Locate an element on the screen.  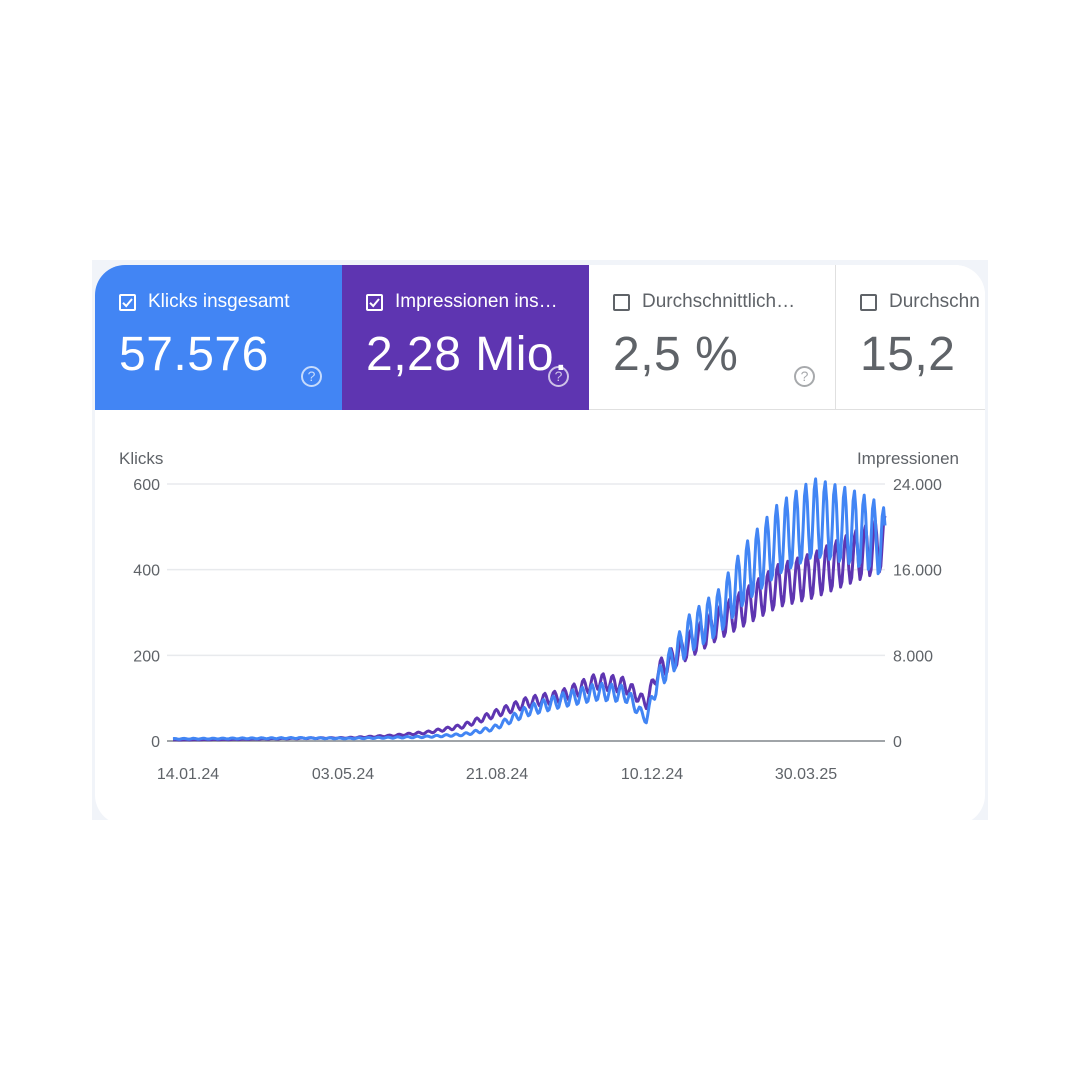
left-tick-label: 400 is located at coordinates (146, 571).